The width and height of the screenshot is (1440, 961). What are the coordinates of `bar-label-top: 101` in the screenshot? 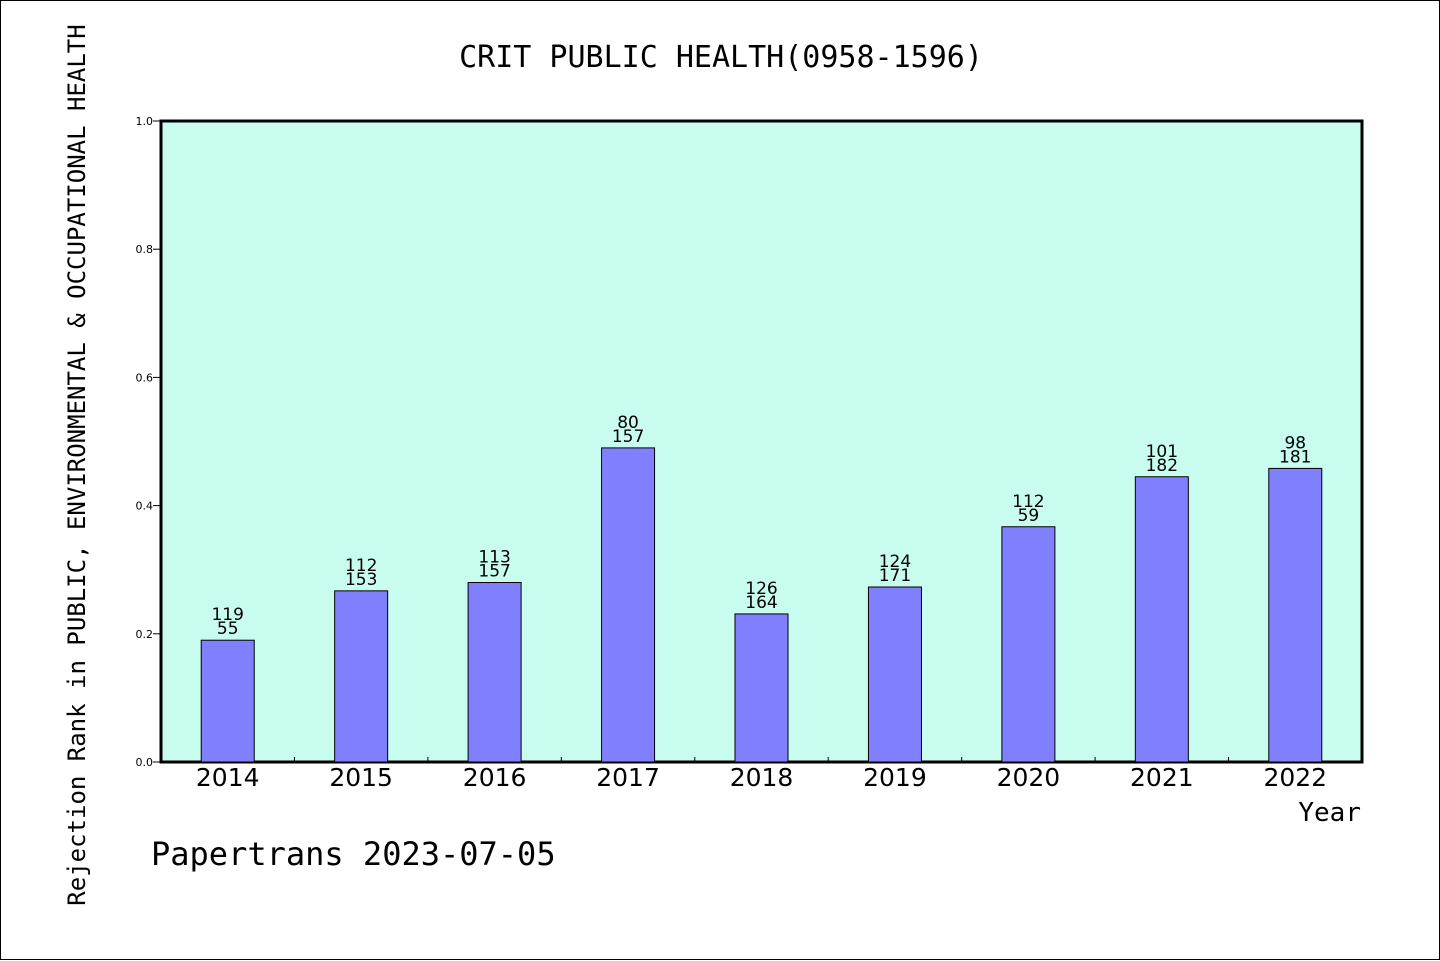 It's located at (1162, 452).